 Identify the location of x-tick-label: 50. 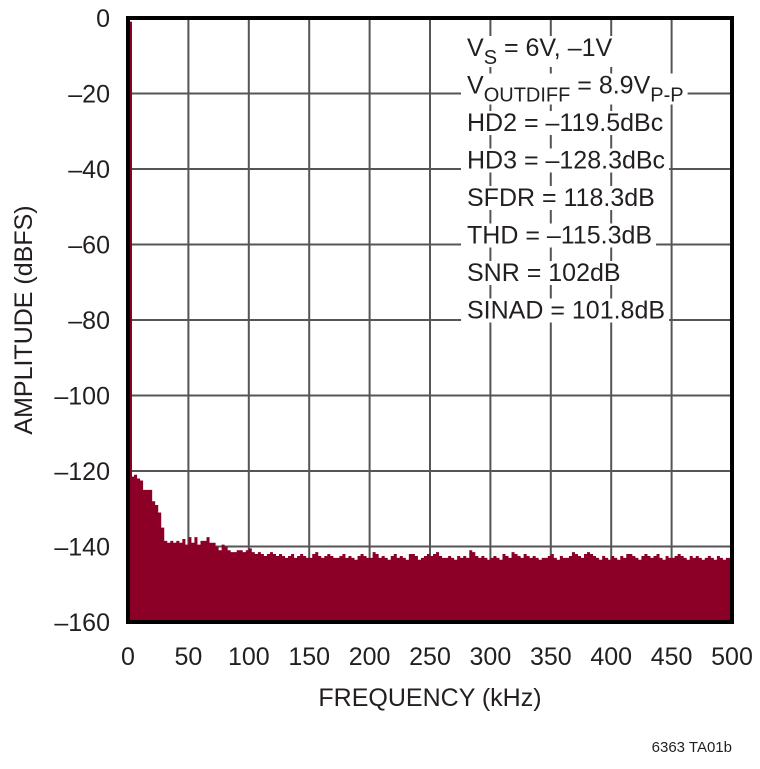
(188, 657).